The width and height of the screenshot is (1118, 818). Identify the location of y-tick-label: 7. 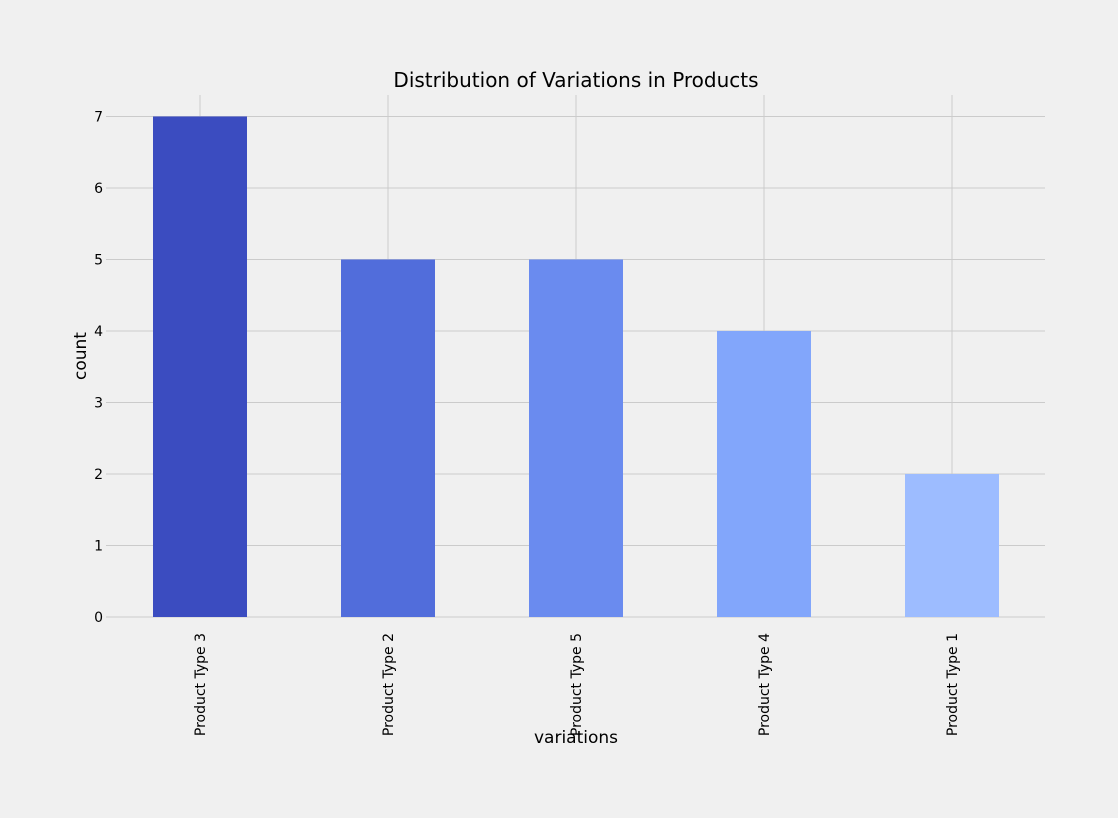
(98, 117).